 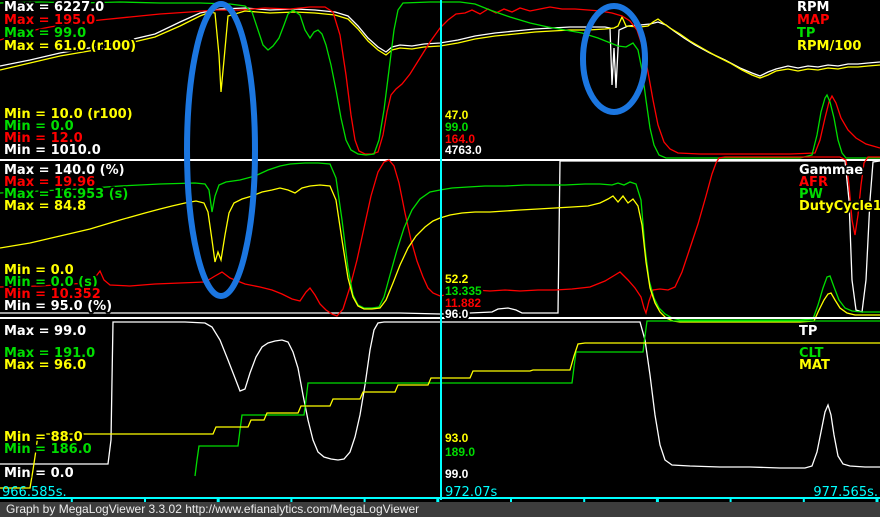 I want to click on stat-min-ffff00: Min = 88.0, so click(x=43, y=437).